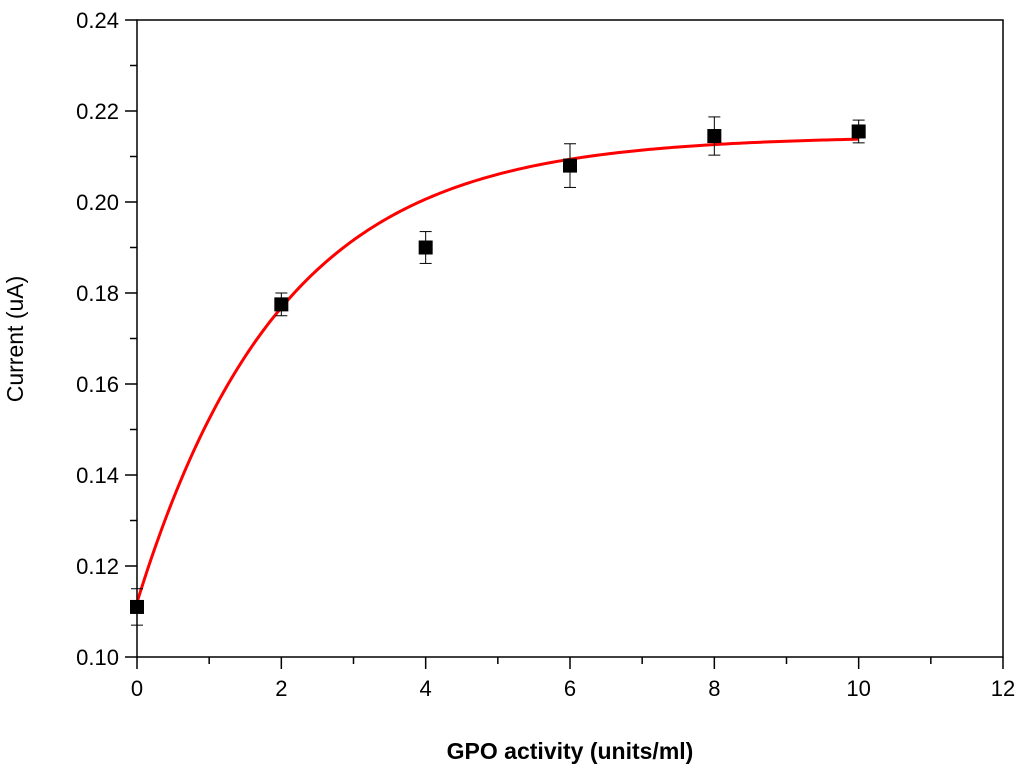 Image resolution: width=1024 pixels, height=771 pixels. I want to click on y-tick-label: 0.12, so click(97, 566).